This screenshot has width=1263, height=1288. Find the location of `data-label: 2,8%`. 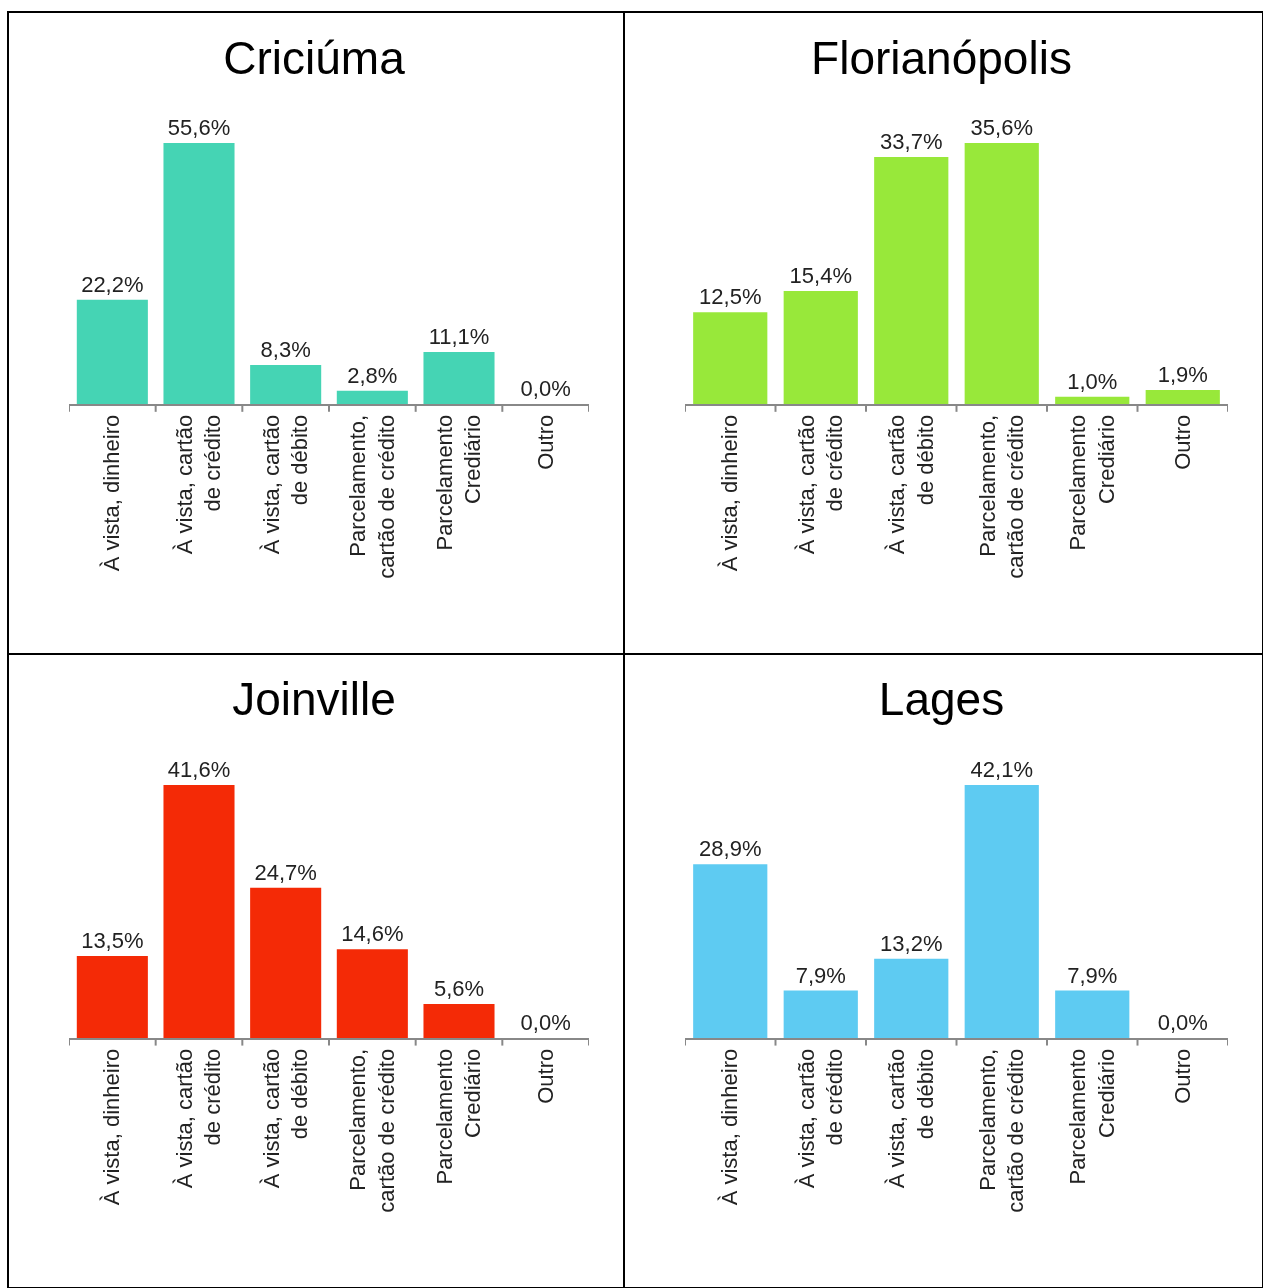

data-label: 2,8% is located at coordinates (372, 375).